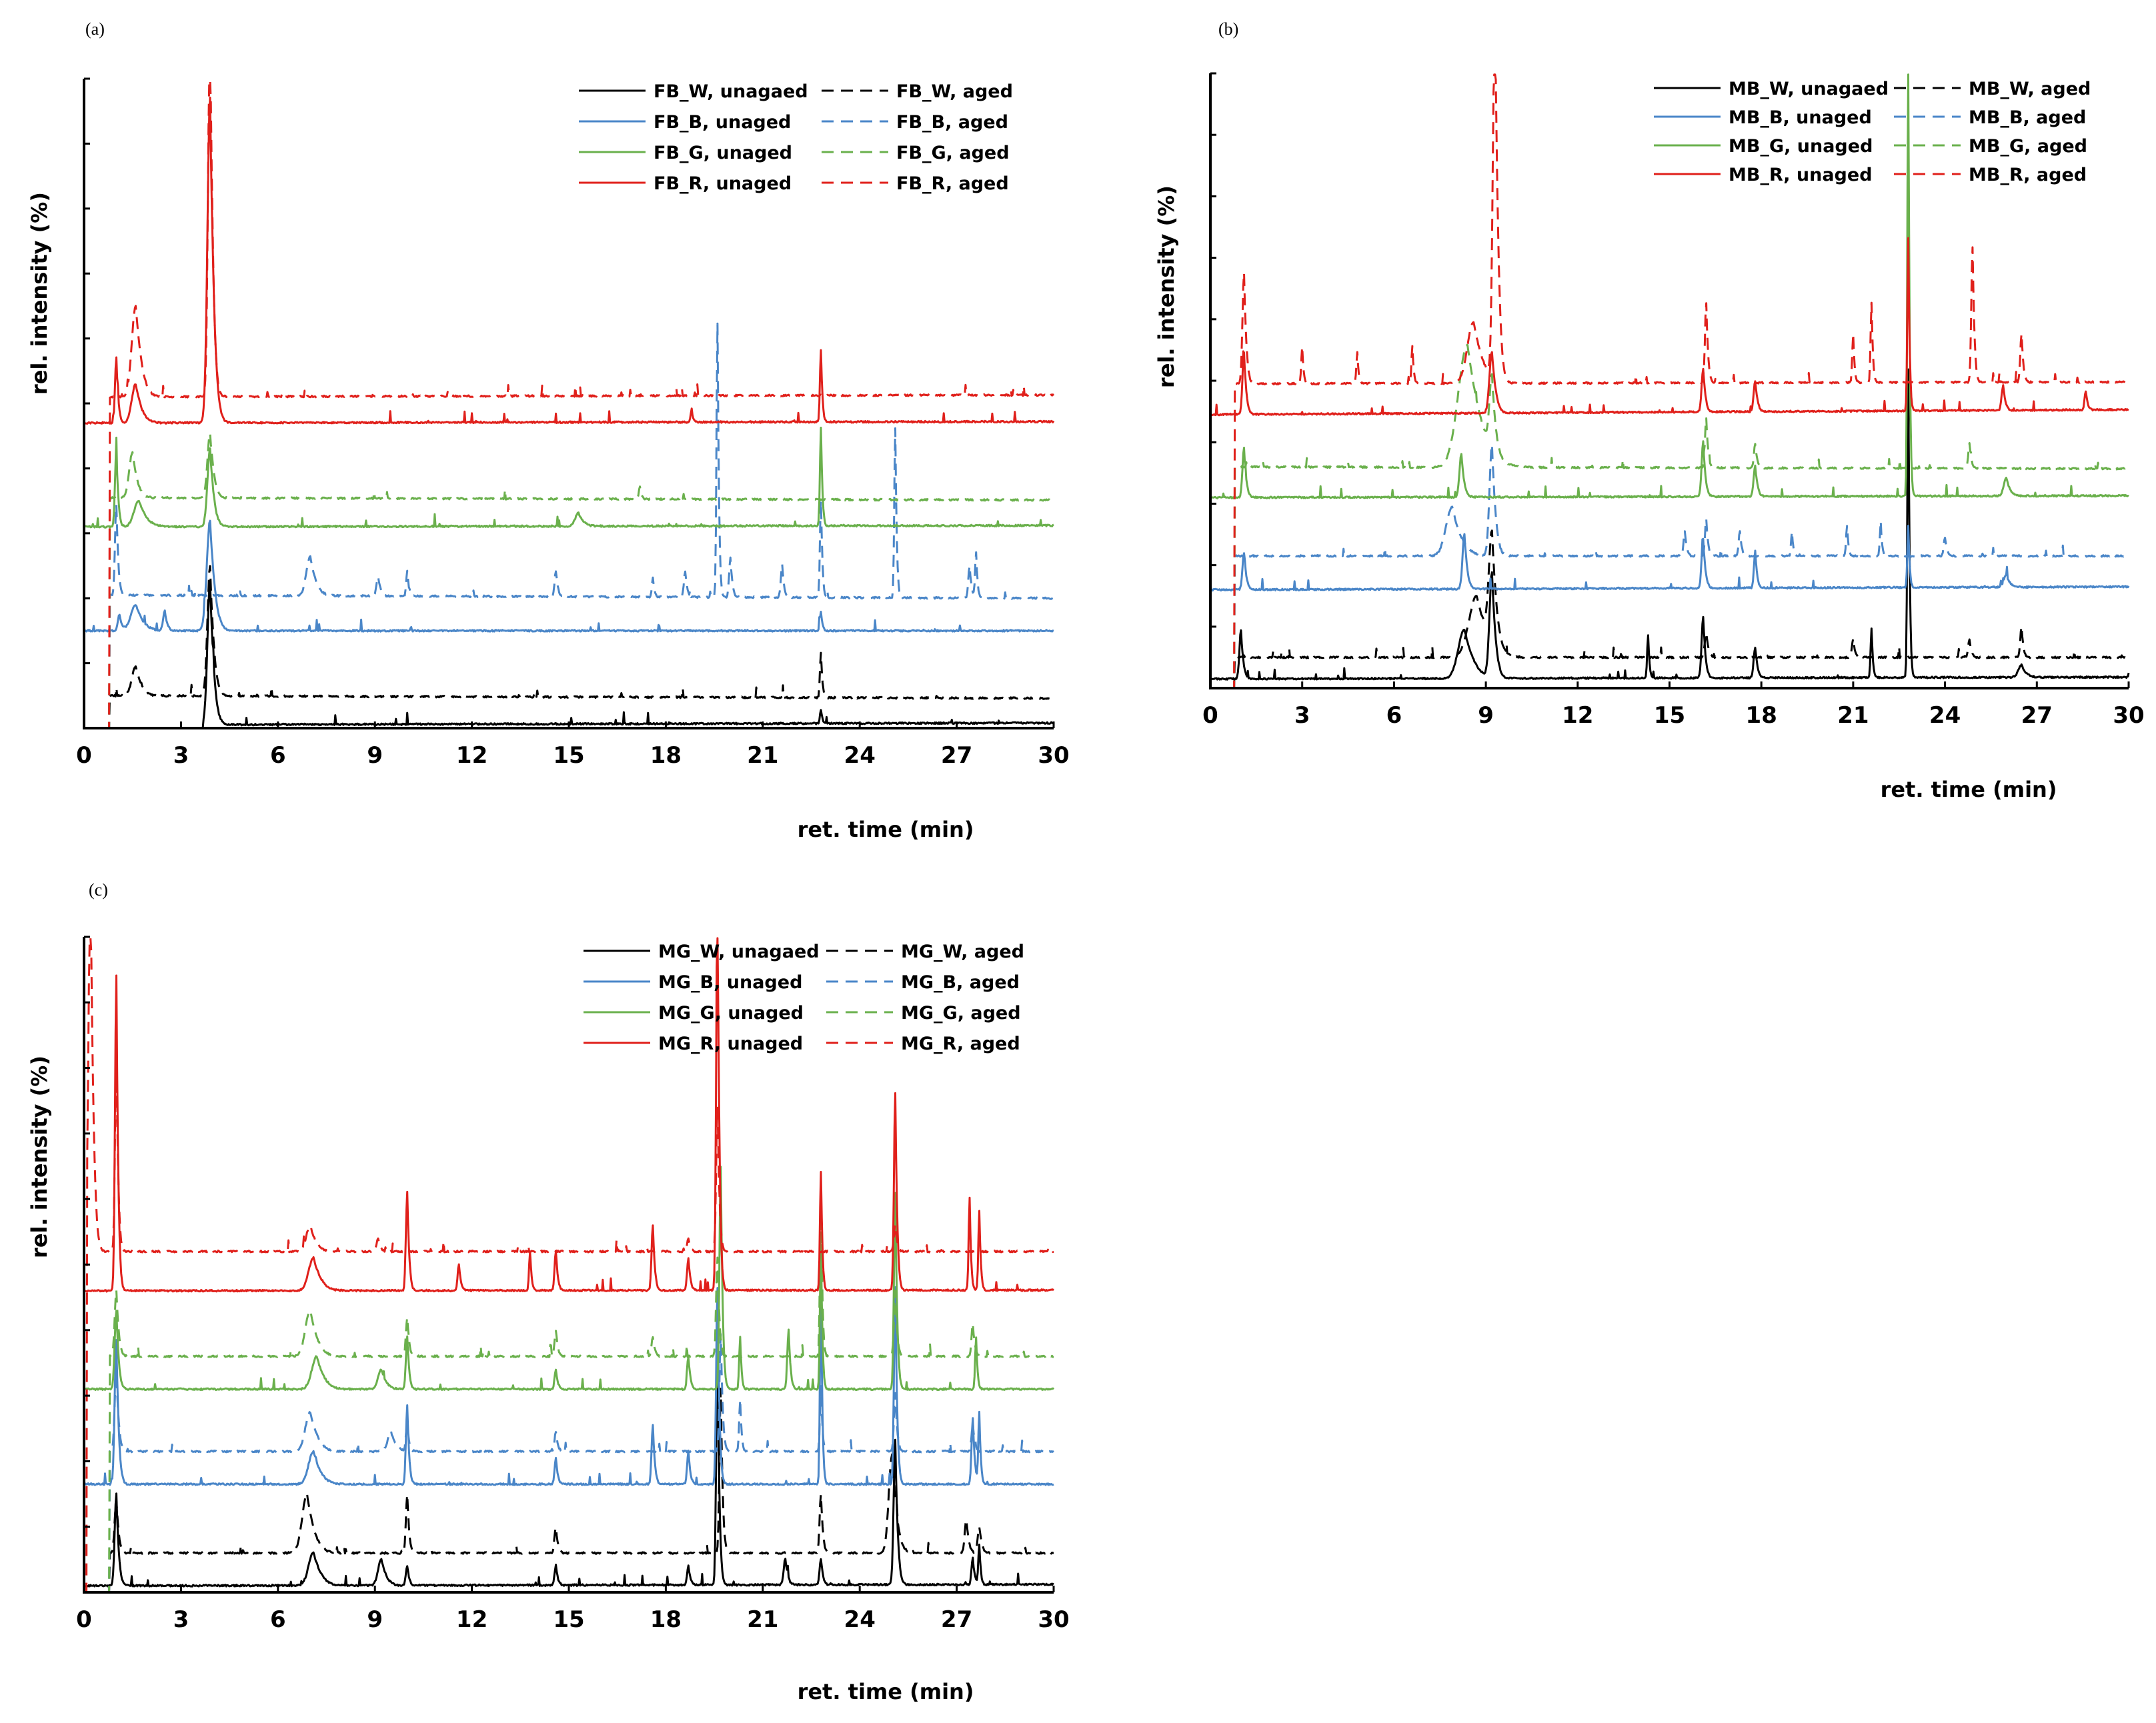  What do you see at coordinates (1800, 118) in the screenshot?
I see `legend-label: MB_B, unaged` at bounding box center [1800, 118].